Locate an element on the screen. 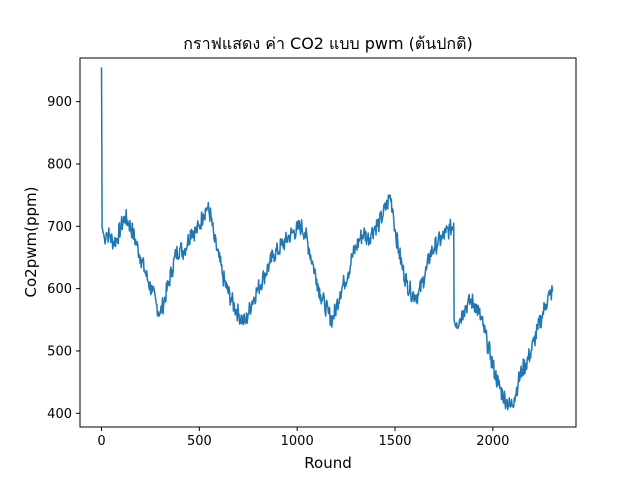 This screenshot has height=480, width=640. x-tick-label: 500 is located at coordinates (199, 441).